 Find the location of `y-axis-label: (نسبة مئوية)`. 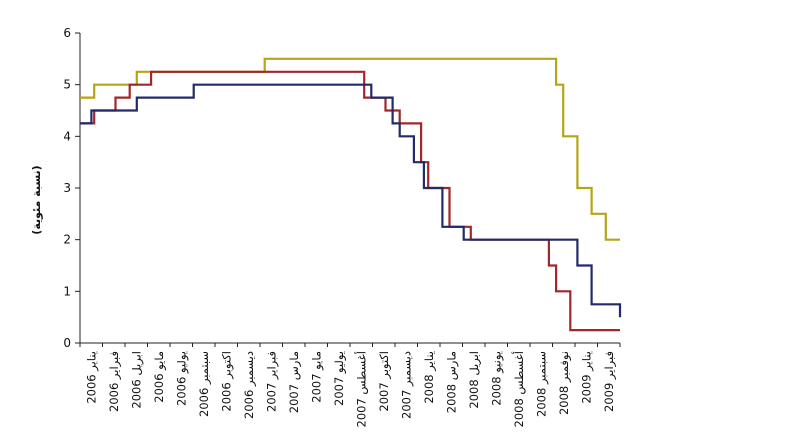

y-axis-label: (نسبة مئوية) is located at coordinates (36, 199).